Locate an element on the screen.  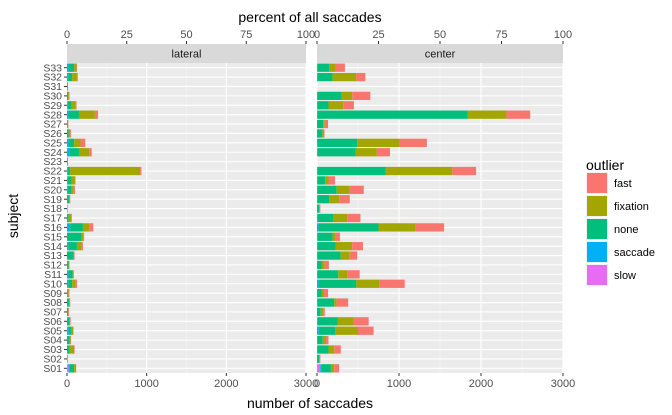
legend-label-none: none is located at coordinates (626, 230).